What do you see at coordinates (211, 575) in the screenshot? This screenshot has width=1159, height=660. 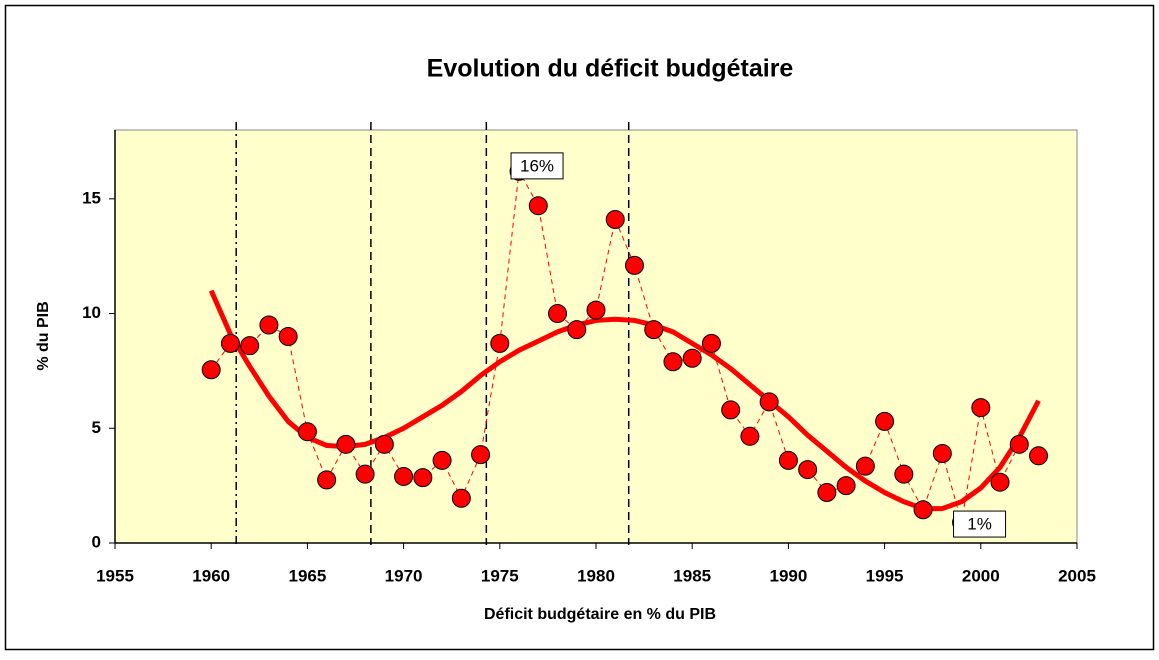 I see `x-tick-label: 1960` at bounding box center [211, 575].